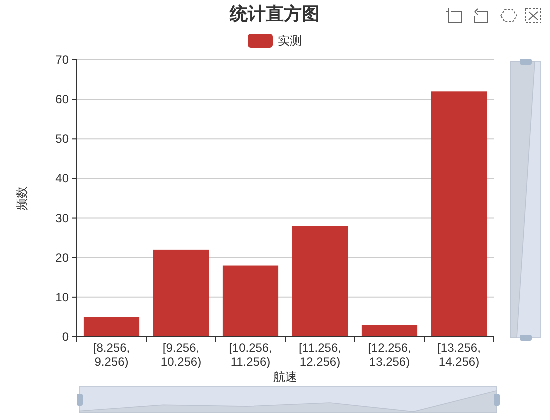 The height and width of the screenshot is (420, 550). What do you see at coordinates (63, 257) in the screenshot?
I see `y-tick-label: 20` at bounding box center [63, 257].